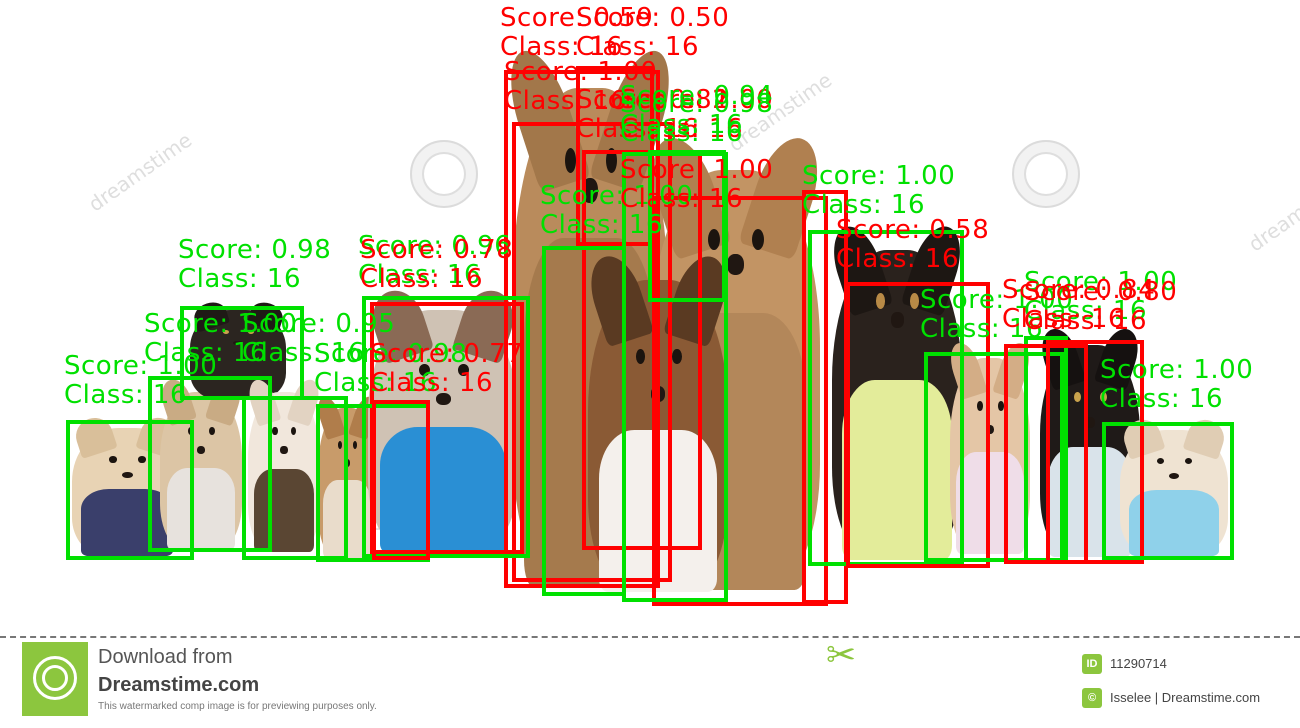  I want to click on dreamstime-spiral-logo-icon, so click(55, 679).